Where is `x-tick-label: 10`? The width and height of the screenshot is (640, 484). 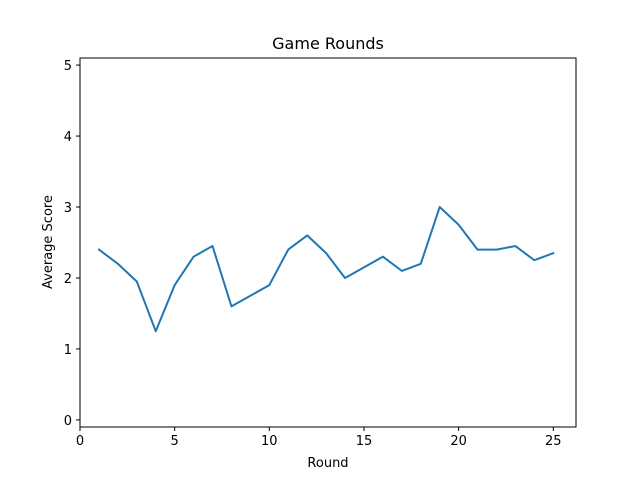
x-tick-label: 10 is located at coordinates (269, 441).